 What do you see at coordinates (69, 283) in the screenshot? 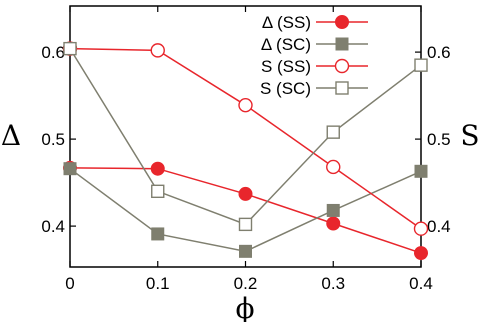
I see `x-tick-label: 0` at bounding box center [69, 283].